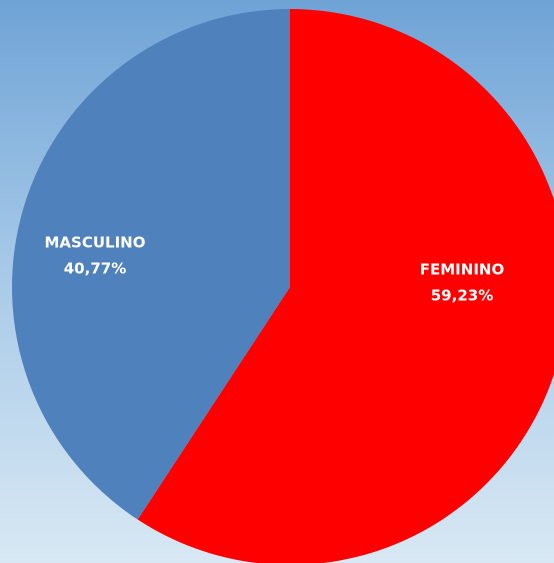 The width and height of the screenshot is (554, 563). What do you see at coordinates (95, 269) in the screenshot?
I see `slice-value-label: 40,77%` at bounding box center [95, 269].